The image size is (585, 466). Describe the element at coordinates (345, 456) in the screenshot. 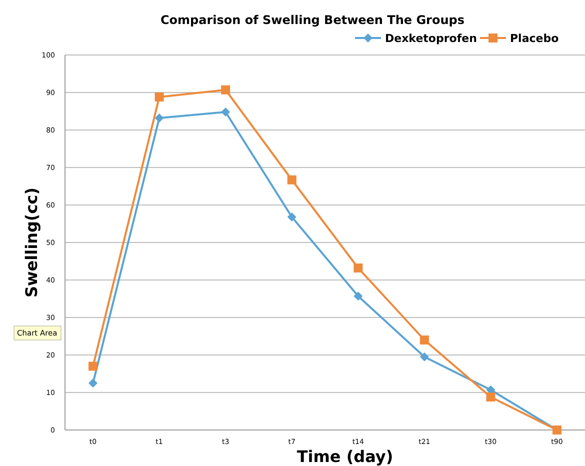

I see `x-axis-title: Time (day)` at that location.